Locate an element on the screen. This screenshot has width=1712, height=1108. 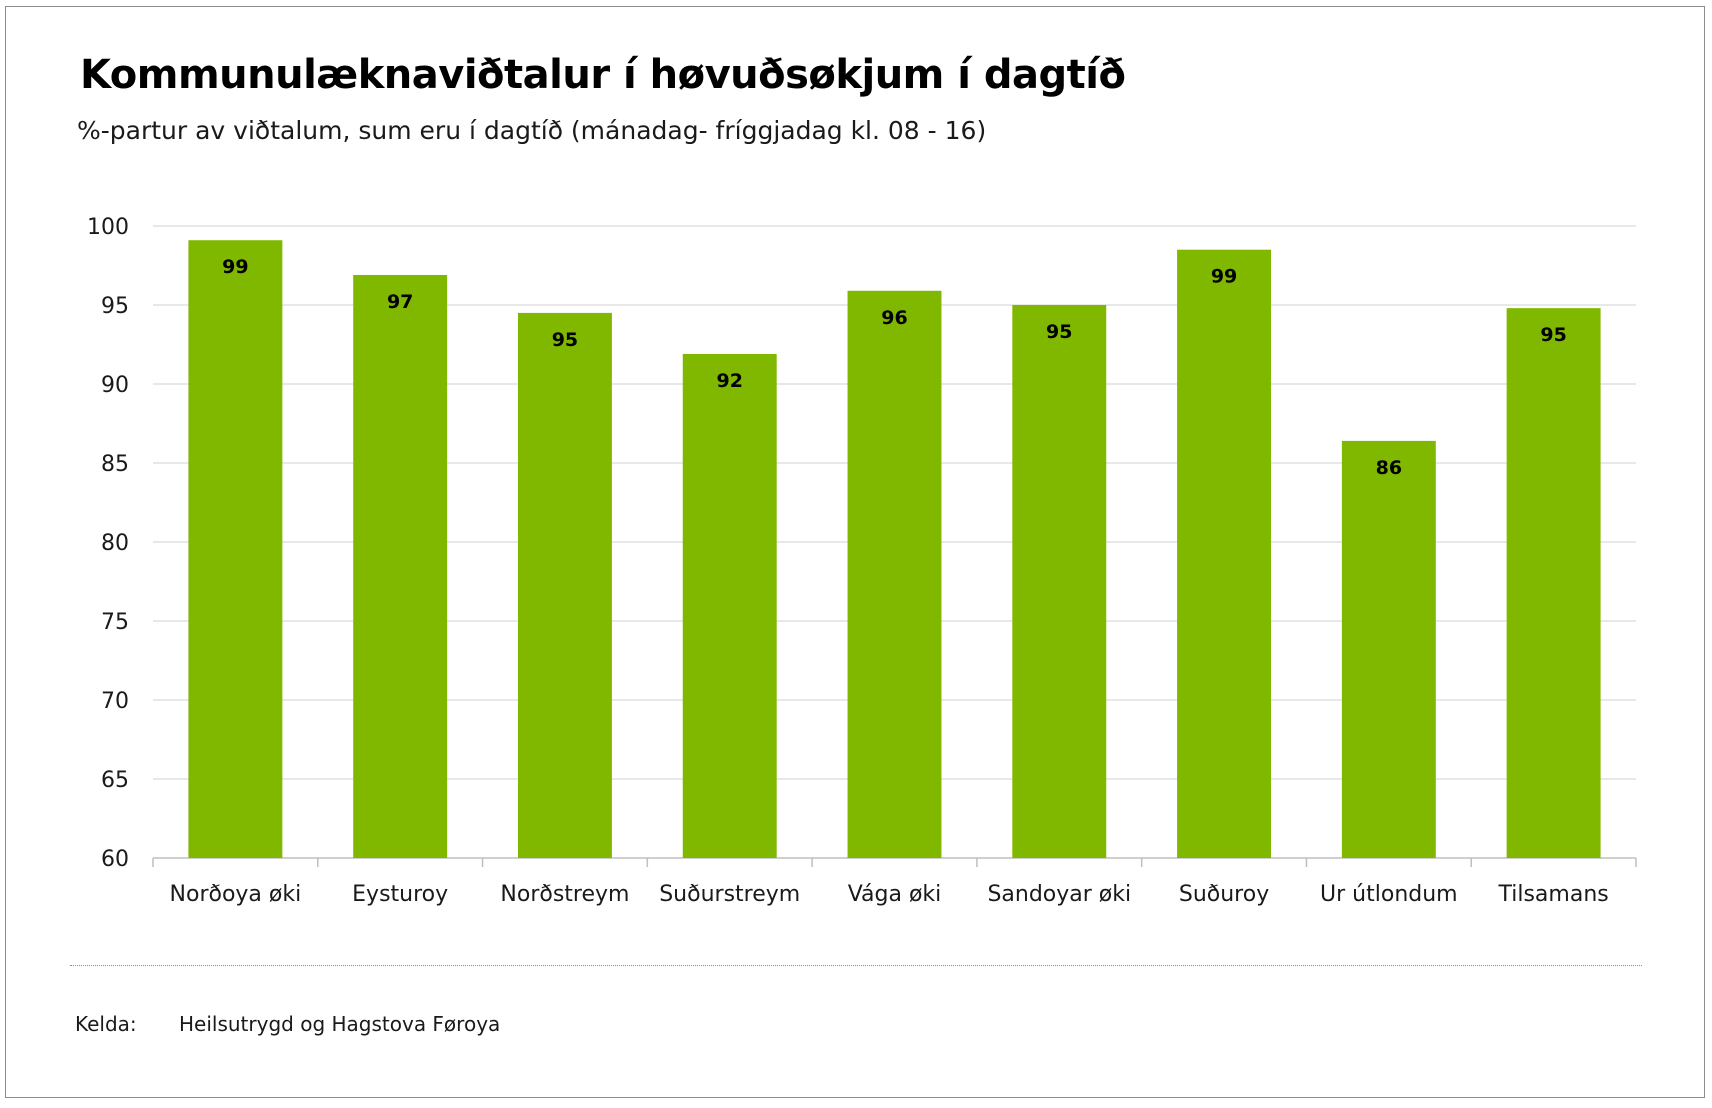
y-tick-label: 75 is located at coordinates (115, 622).